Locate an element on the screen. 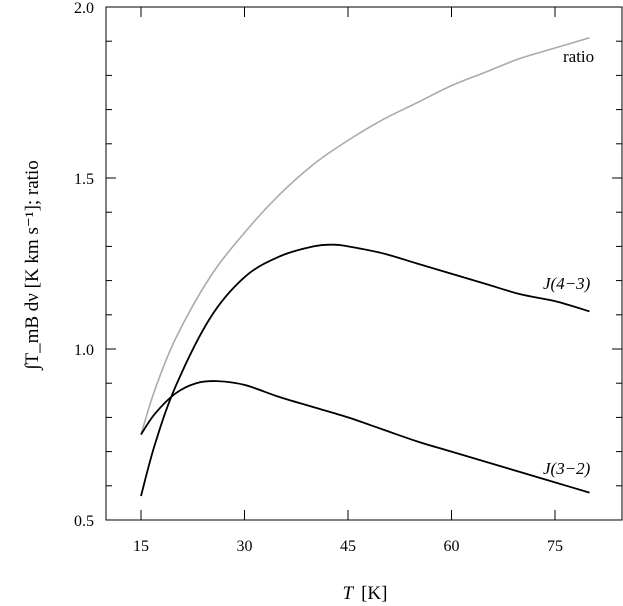  series-label-j43: J(4−3) is located at coordinates (567, 283).